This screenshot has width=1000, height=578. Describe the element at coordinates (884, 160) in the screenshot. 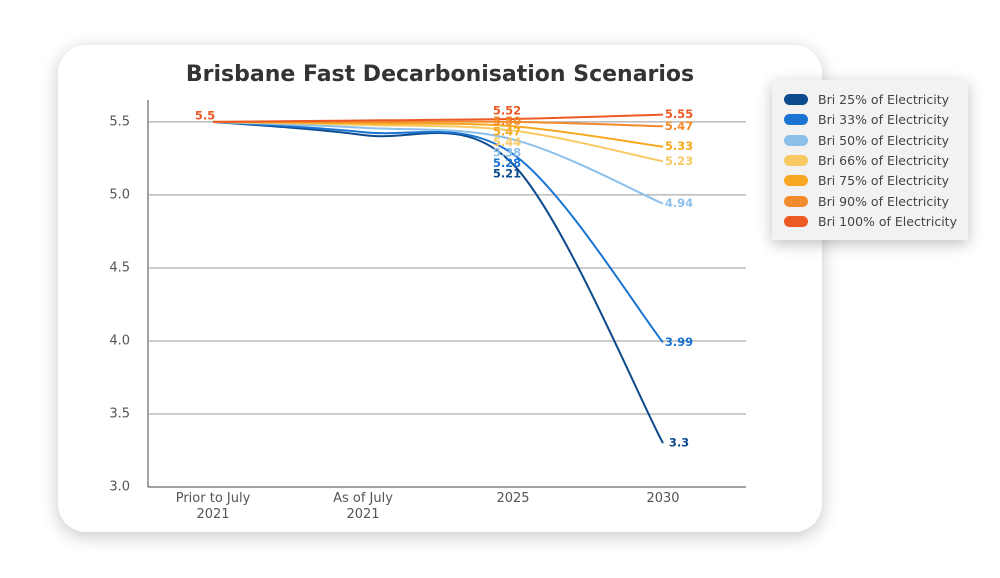

I see `legend-label: Bri 66% of Electricity` at that location.